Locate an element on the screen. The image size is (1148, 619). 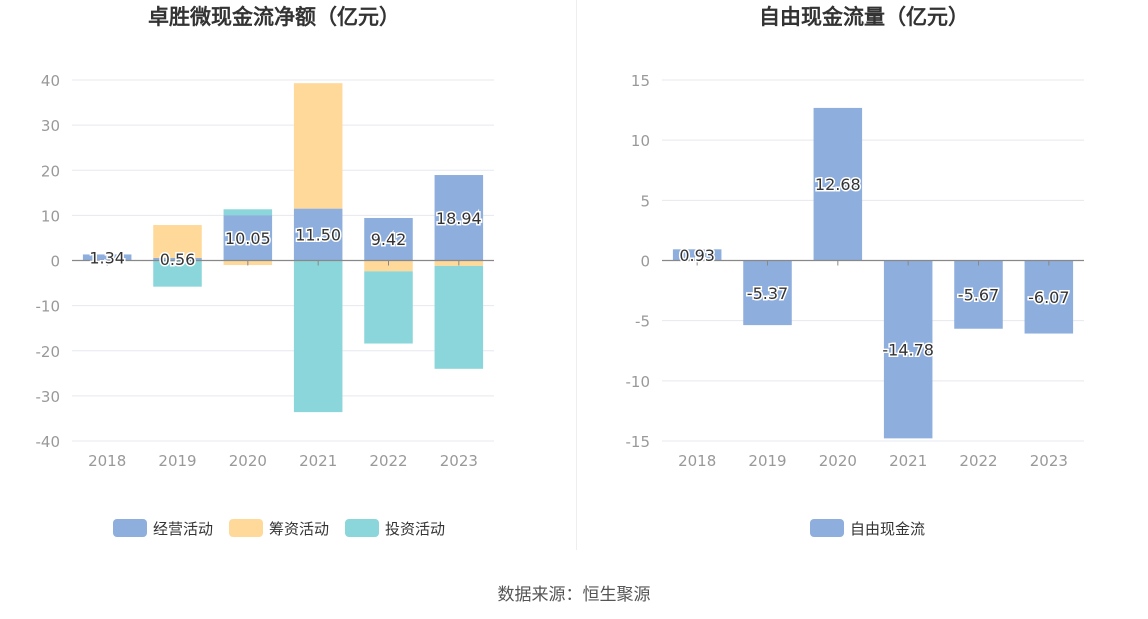
data-label: -5.67 is located at coordinates (978, 295).